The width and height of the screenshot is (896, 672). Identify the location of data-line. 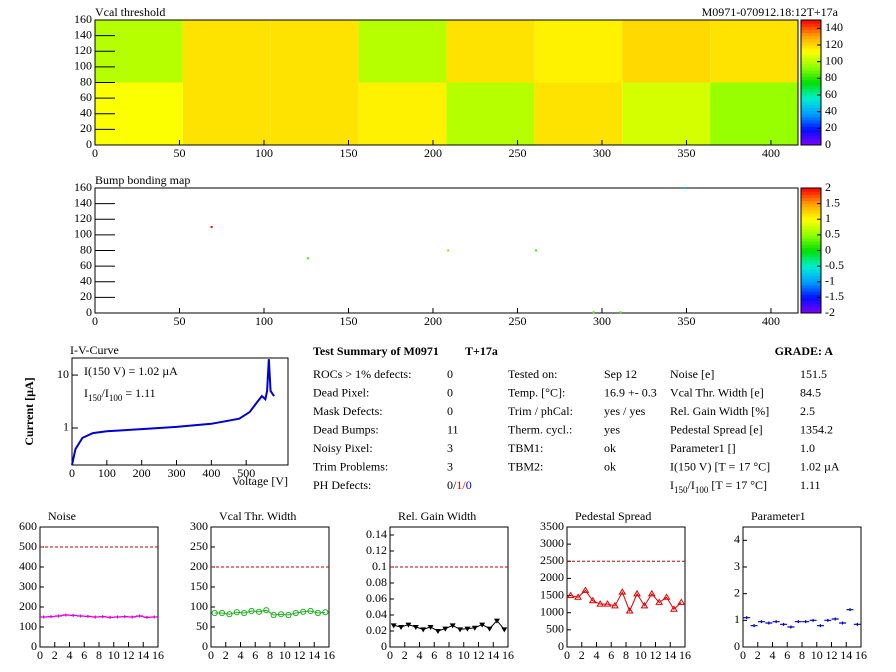
(99, 616).